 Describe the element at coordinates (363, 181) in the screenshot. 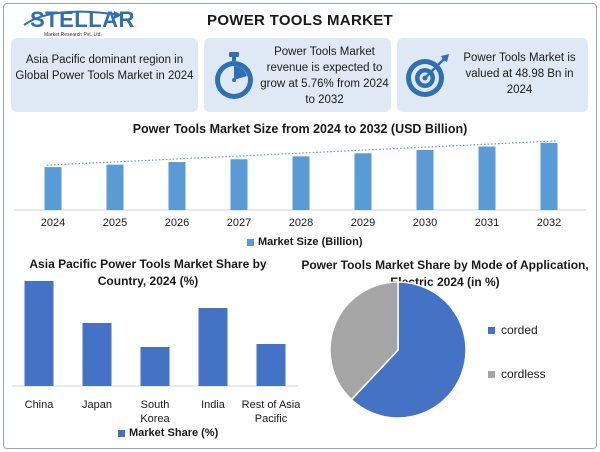

I see `bar-2029` at that location.